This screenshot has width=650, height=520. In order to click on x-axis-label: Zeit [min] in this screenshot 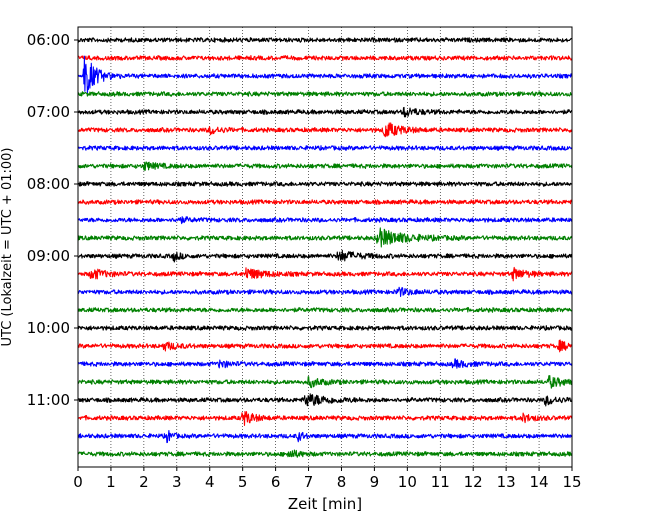, I will do `click(325, 504)`.